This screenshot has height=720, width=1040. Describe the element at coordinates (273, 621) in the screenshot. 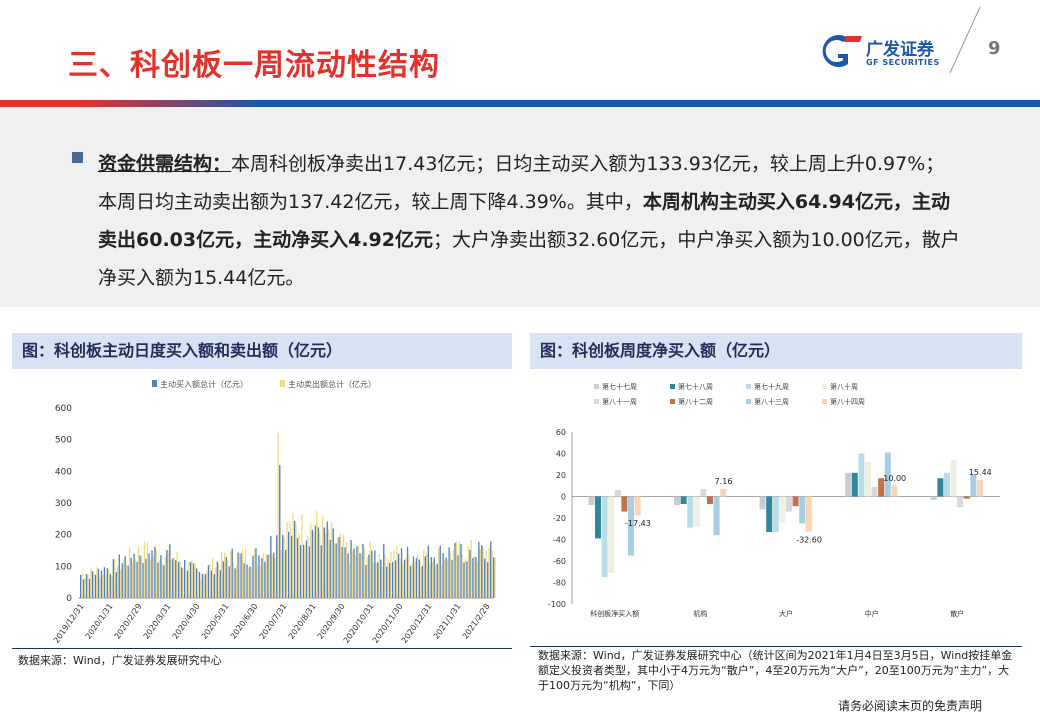

I see `x-tick-label: 2020/7/31` at that location.